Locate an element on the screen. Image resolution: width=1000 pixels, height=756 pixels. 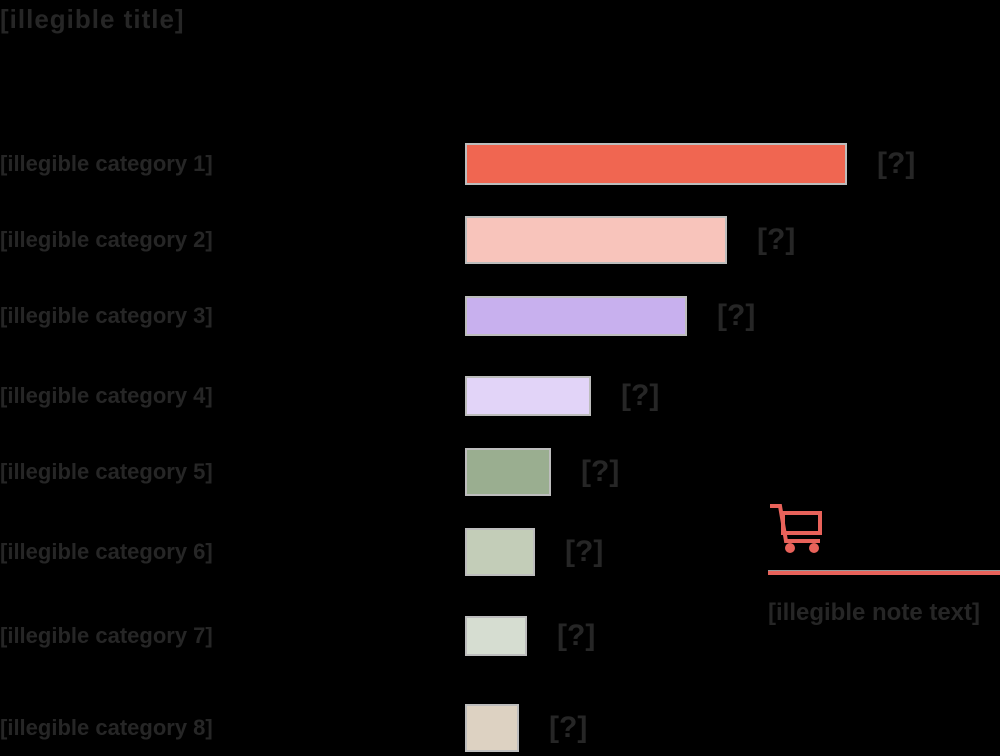
bar-label: [illegible category 2] is located at coordinates (106, 239).